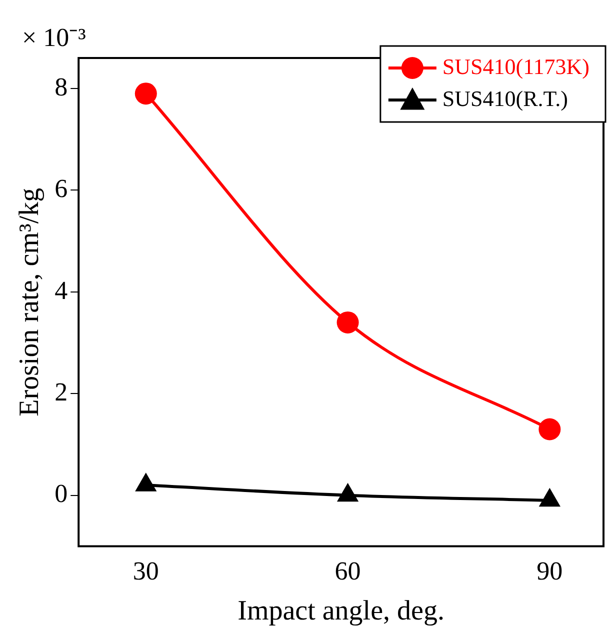  Describe the element at coordinates (61, 493) in the screenshot. I see `y-tick-label: 0` at that location.